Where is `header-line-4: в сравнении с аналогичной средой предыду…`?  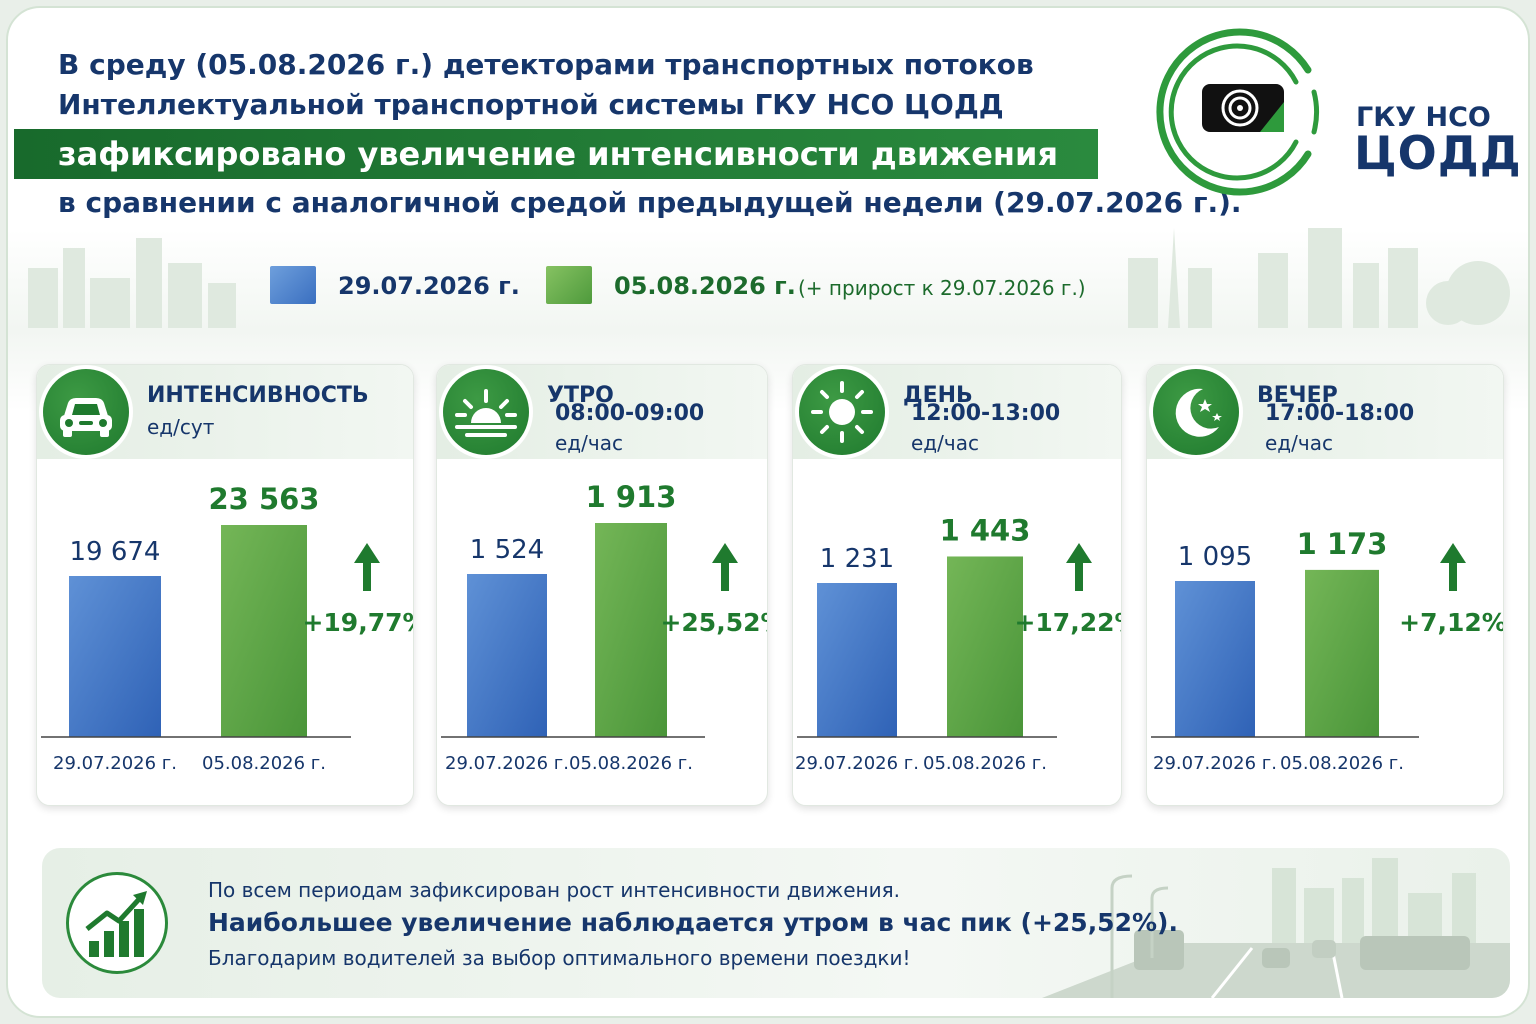
header-line-4: в сравнении с аналогичной средой предыду… is located at coordinates (650, 202).